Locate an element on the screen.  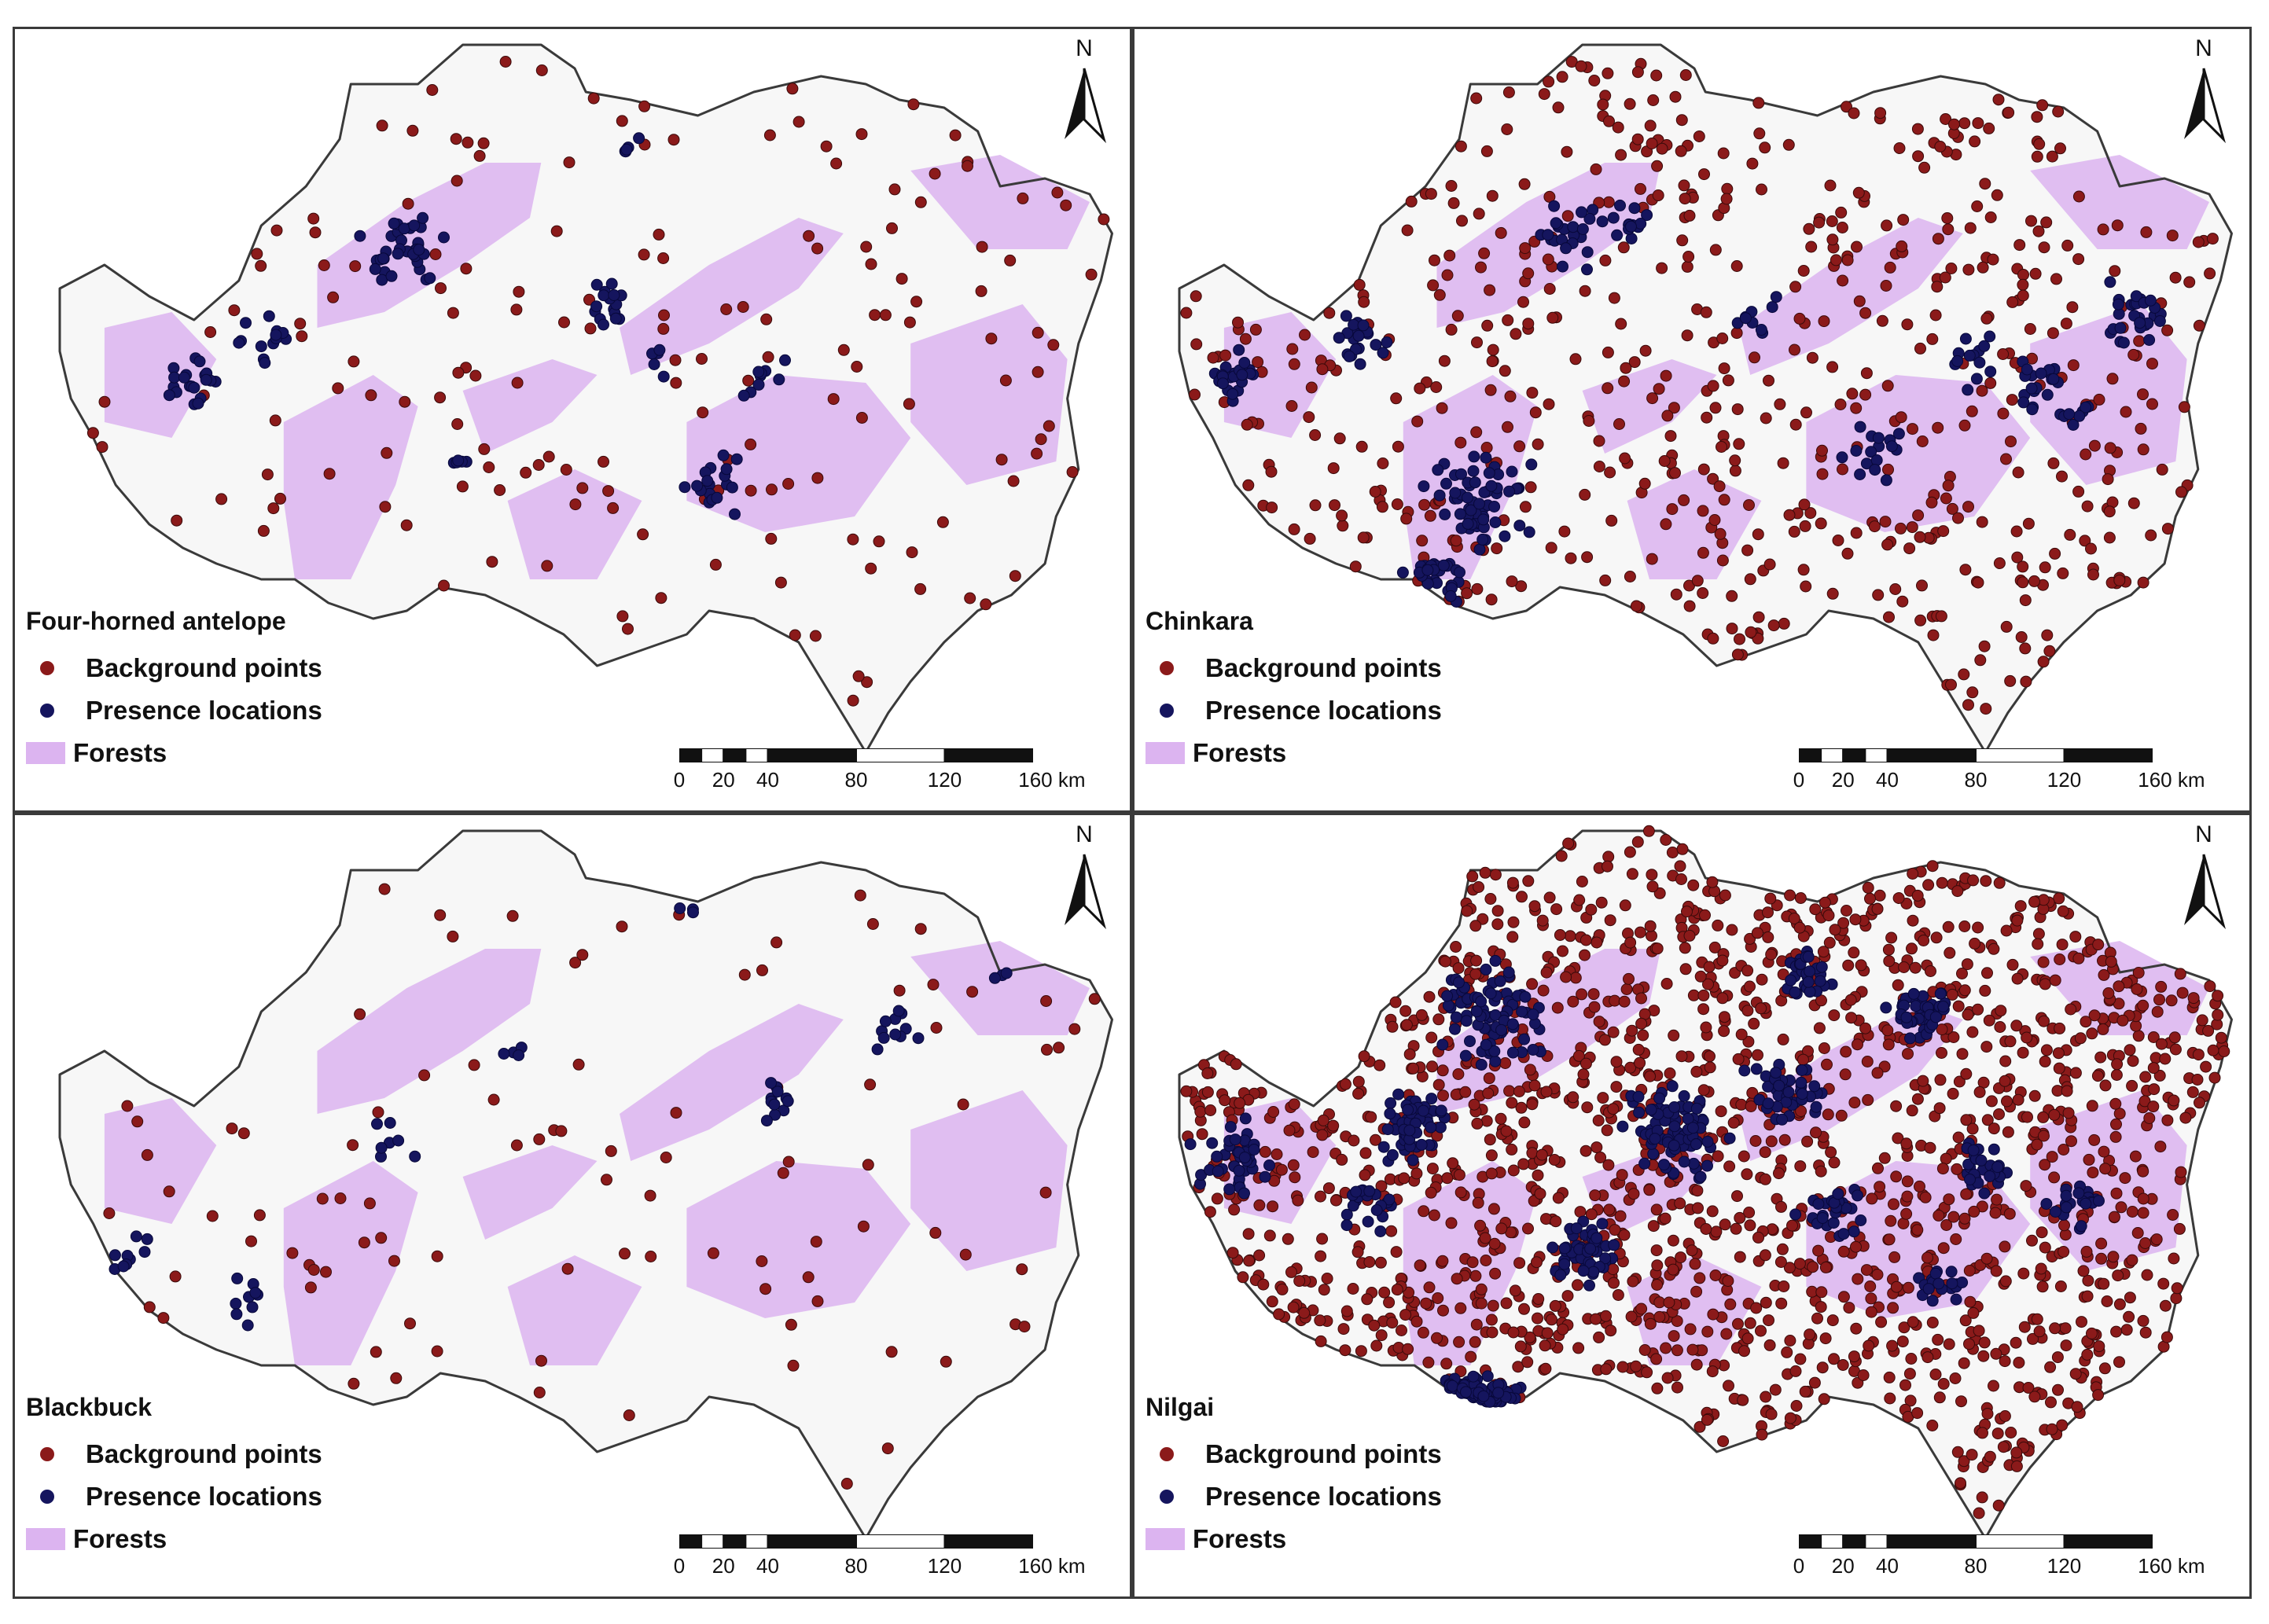
scale-tick-label: 120 is located at coordinates (2064, 780).